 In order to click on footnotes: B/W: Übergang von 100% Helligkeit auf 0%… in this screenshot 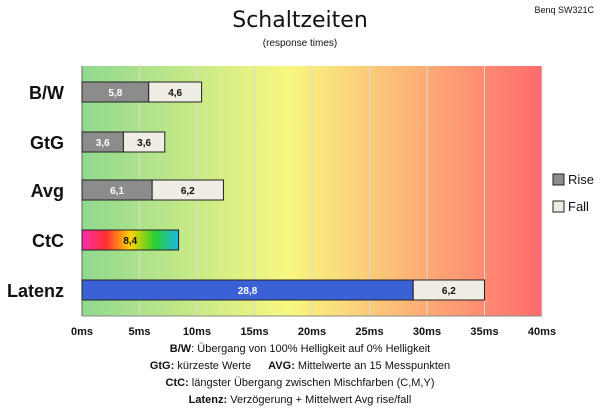, I will do `click(300, 374)`.